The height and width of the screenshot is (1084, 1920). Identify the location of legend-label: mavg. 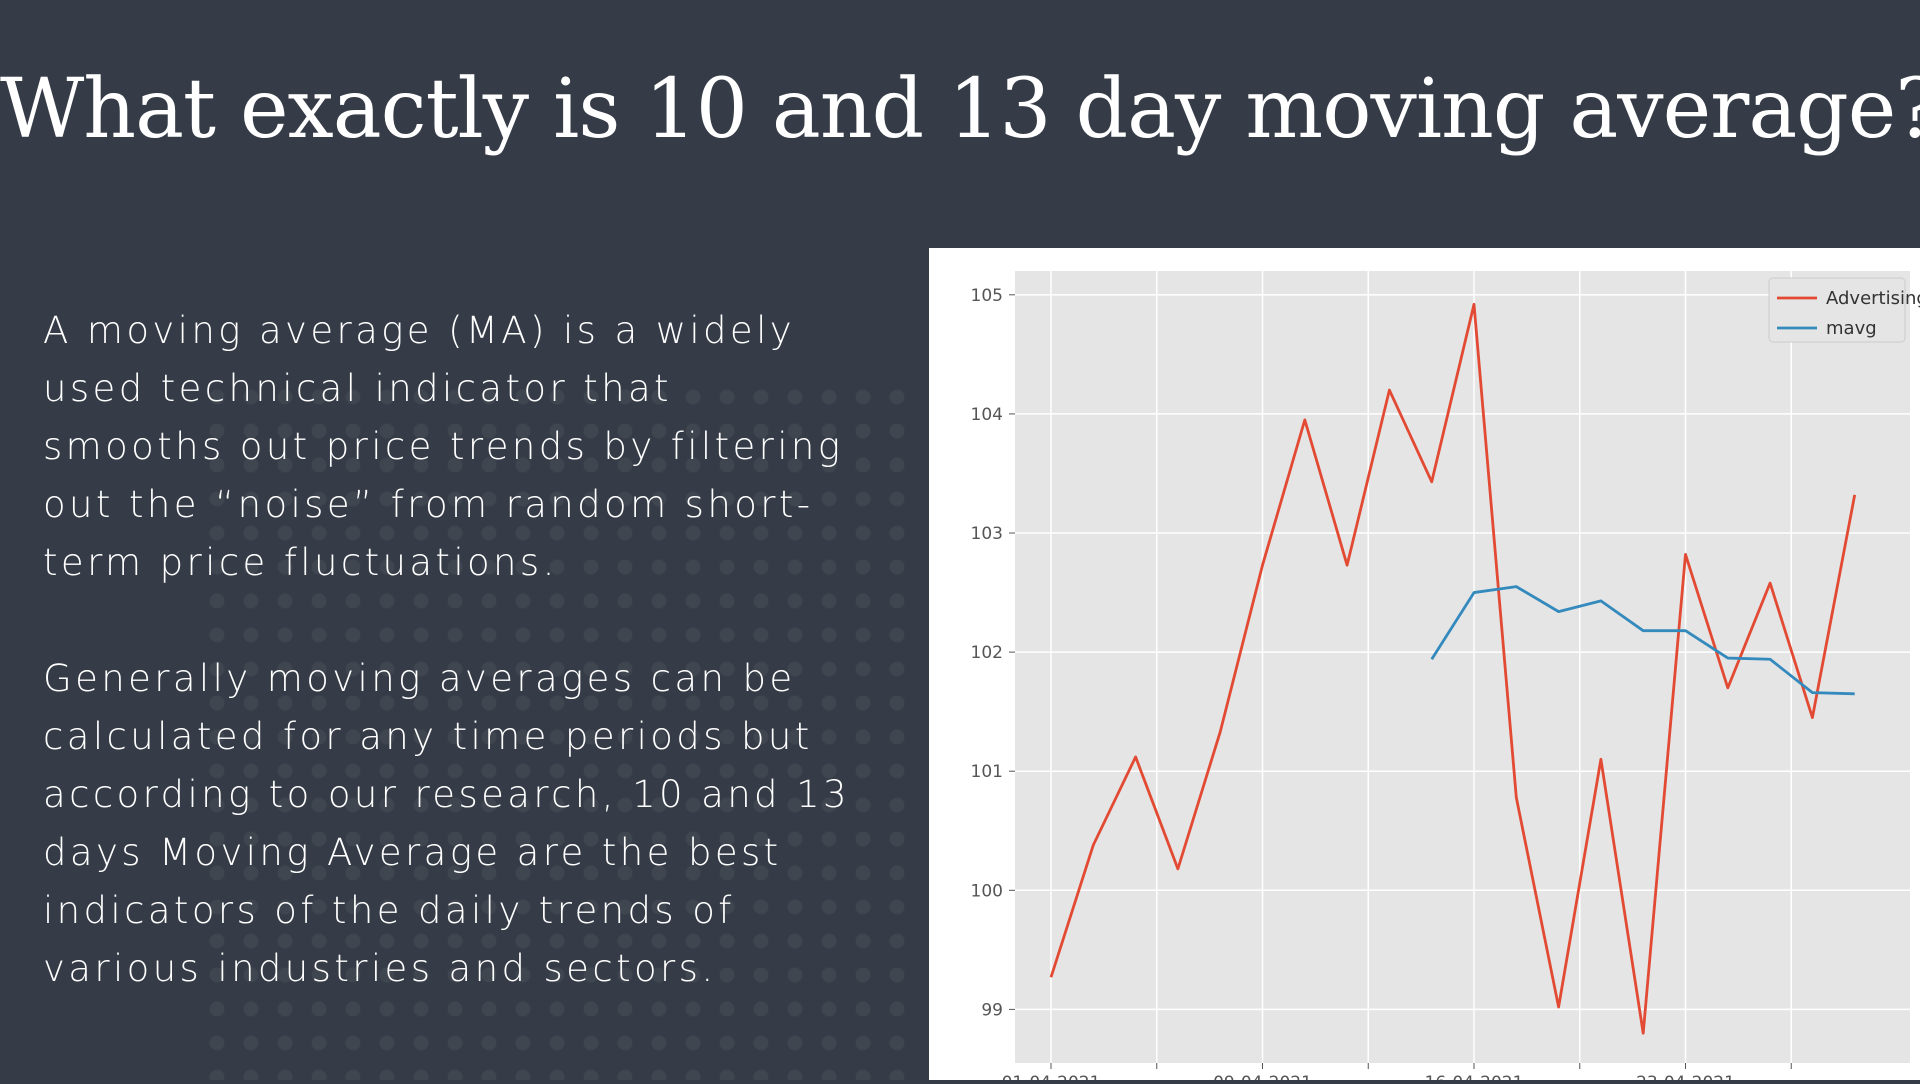
(1851, 328).